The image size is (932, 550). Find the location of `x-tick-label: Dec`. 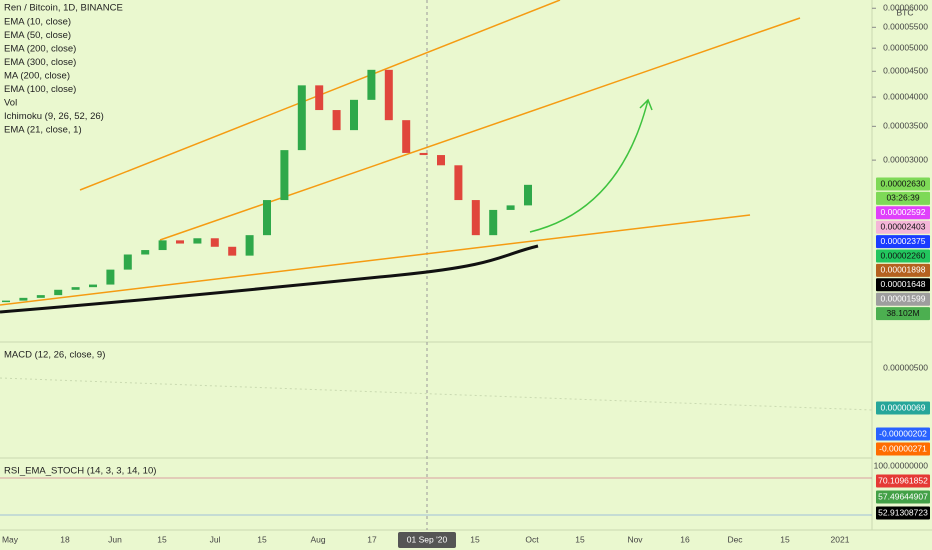

x-tick-label: Dec is located at coordinates (735, 539).